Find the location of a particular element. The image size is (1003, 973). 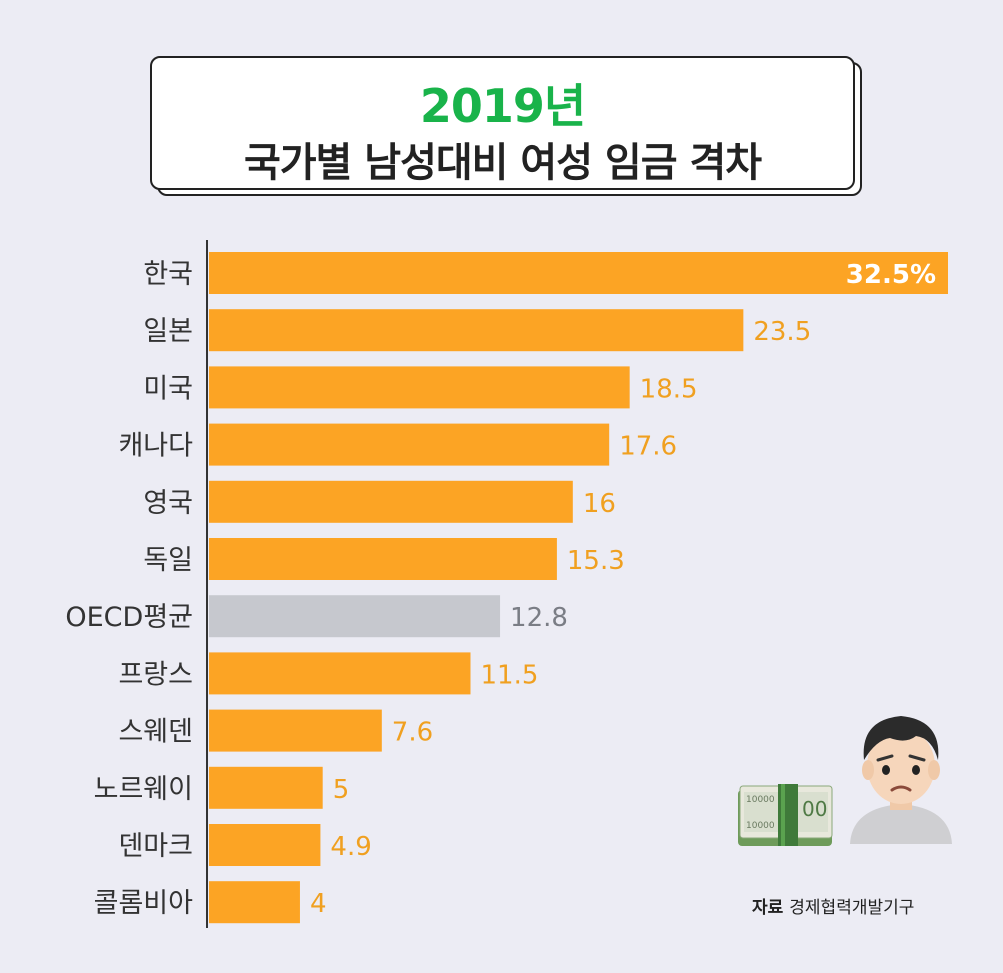

value-label-10: 4.9 is located at coordinates (350, 847).